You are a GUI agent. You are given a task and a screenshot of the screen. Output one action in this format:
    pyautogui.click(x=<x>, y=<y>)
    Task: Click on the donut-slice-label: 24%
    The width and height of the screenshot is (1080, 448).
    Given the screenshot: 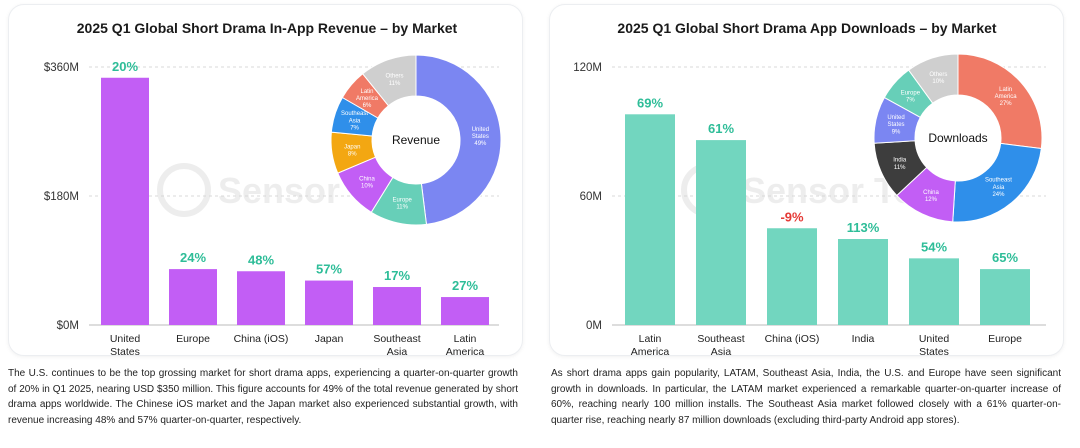 What is the action you would take?
    pyautogui.click(x=998, y=195)
    